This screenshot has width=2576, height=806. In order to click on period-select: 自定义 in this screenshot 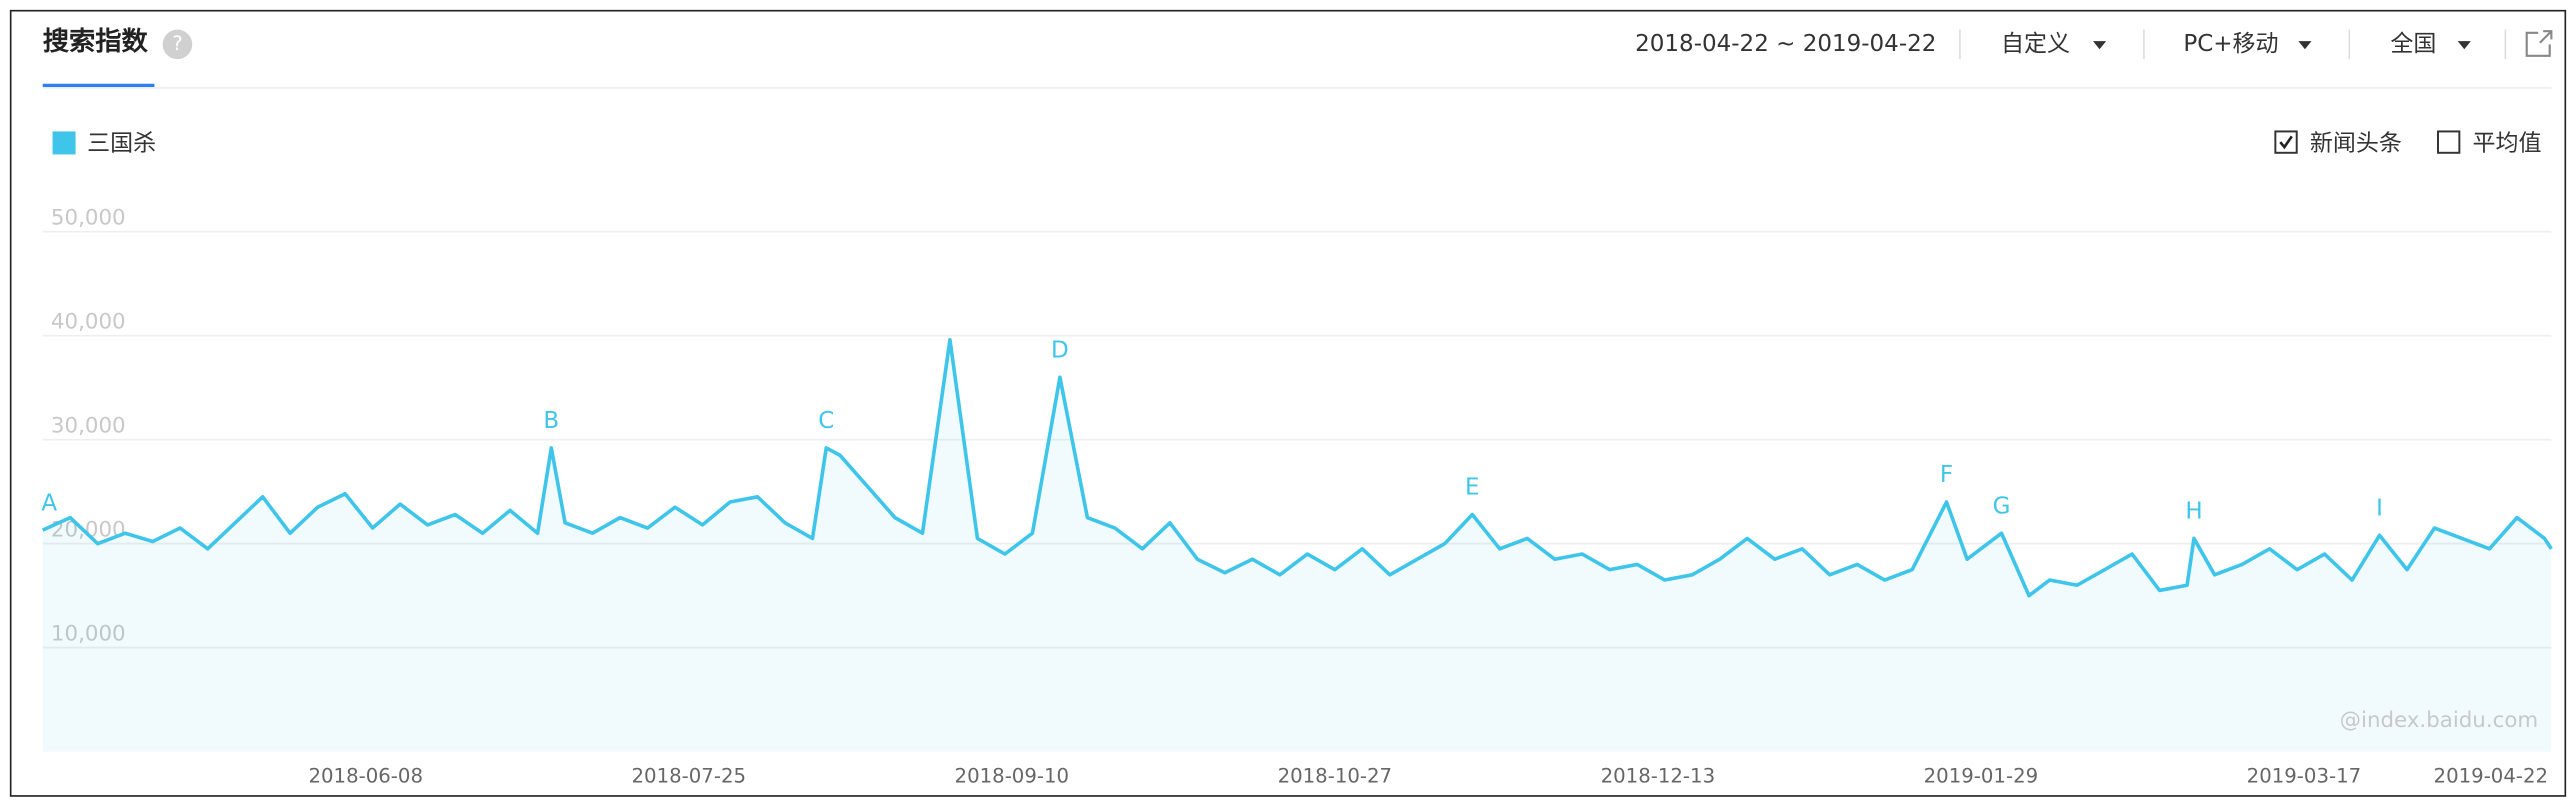, I will do `click(2035, 44)`.